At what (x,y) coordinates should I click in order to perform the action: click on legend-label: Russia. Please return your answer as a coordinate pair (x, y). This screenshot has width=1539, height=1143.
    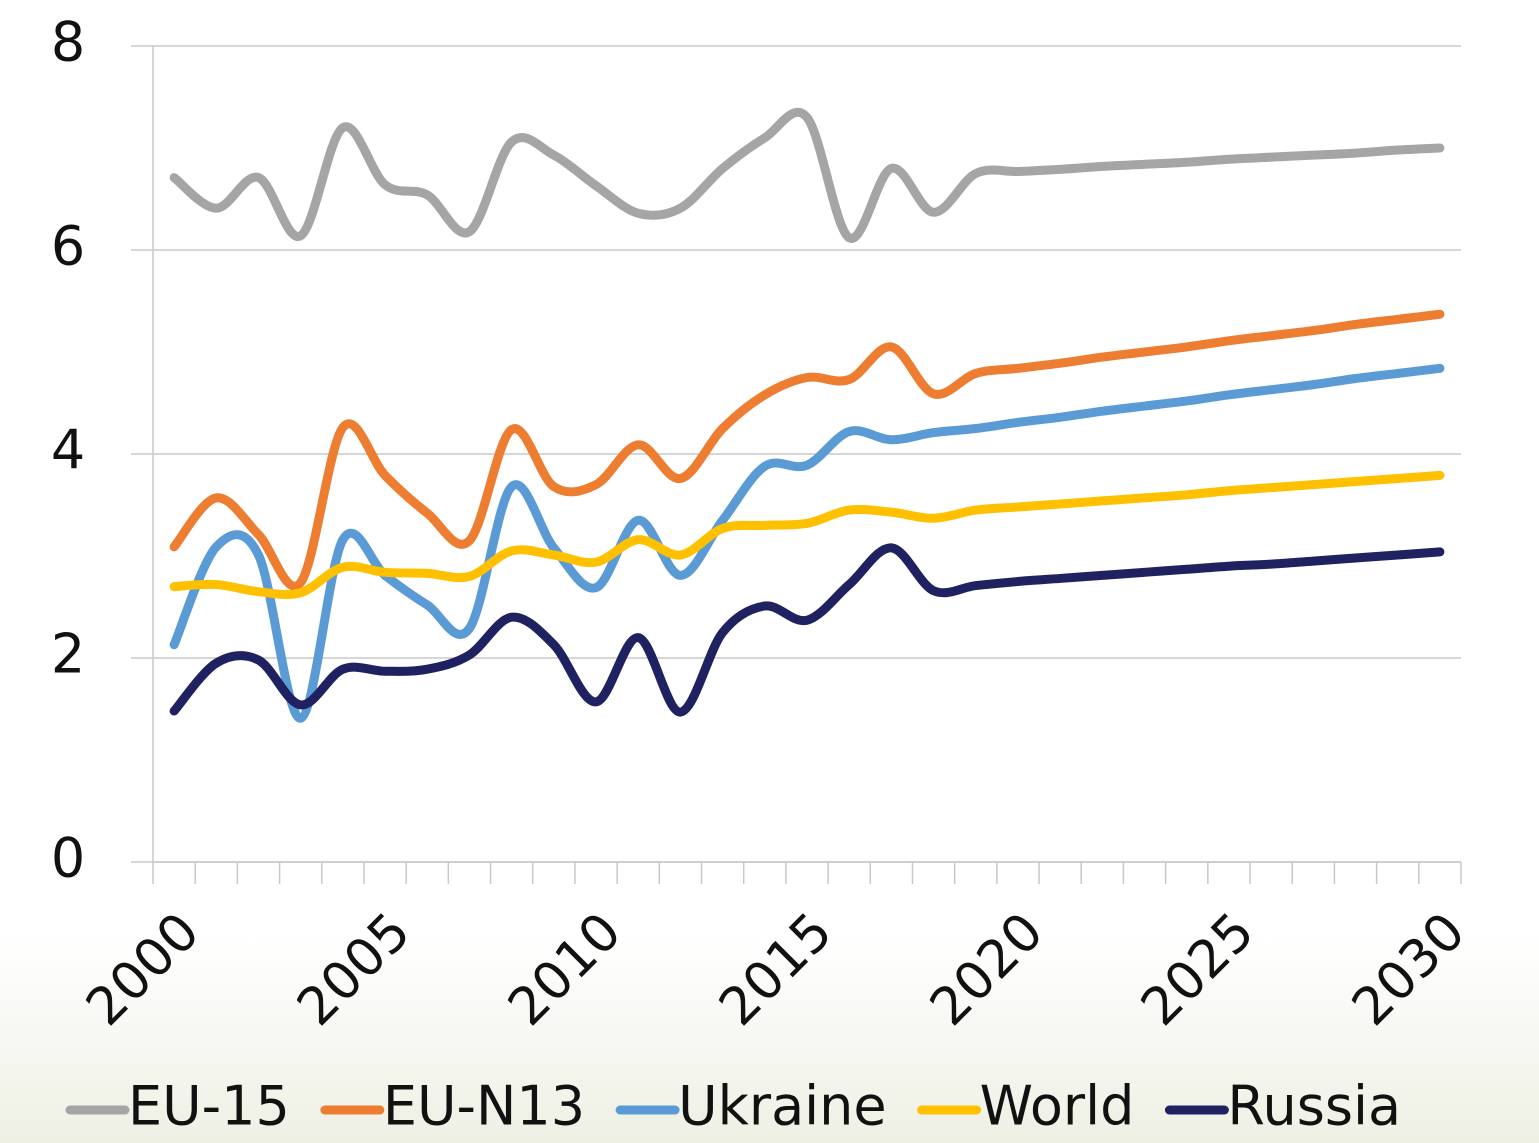
    Looking at the image, I should click on (1314, 1106).